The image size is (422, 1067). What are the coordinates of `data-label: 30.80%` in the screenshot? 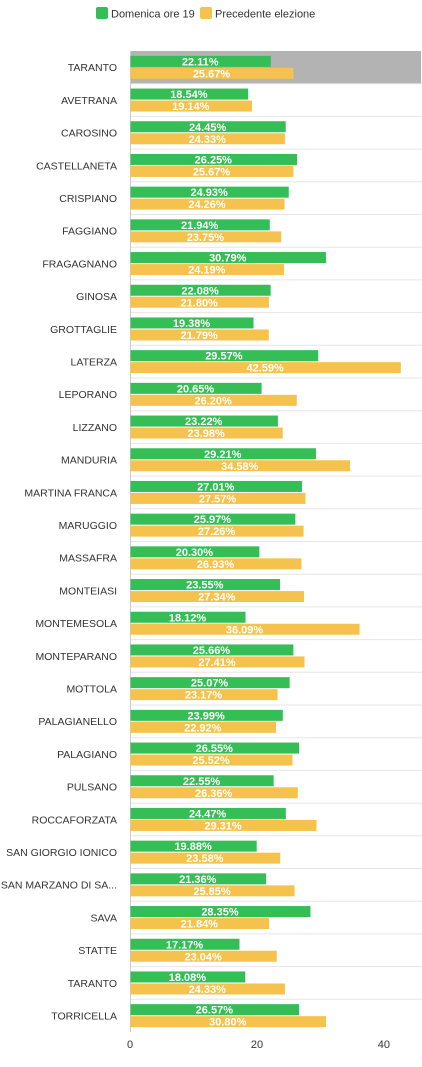 It's located at (228, 1023).